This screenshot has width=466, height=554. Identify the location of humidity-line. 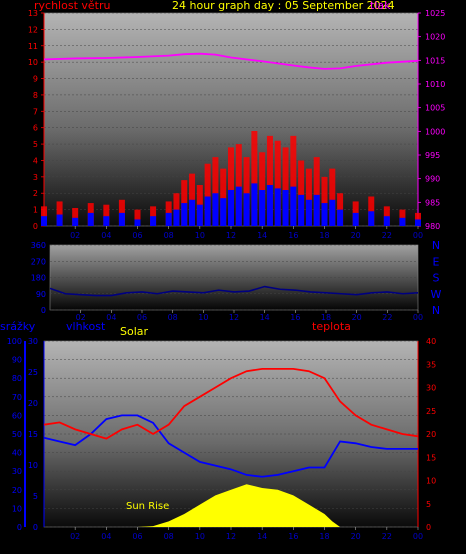
(230, 446).